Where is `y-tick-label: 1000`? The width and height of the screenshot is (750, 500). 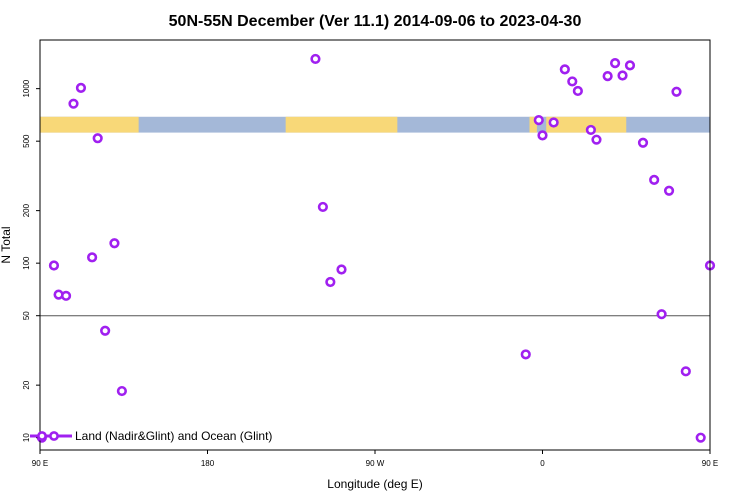 y-tick-label: 1000 is located at coordinates (26, 88).